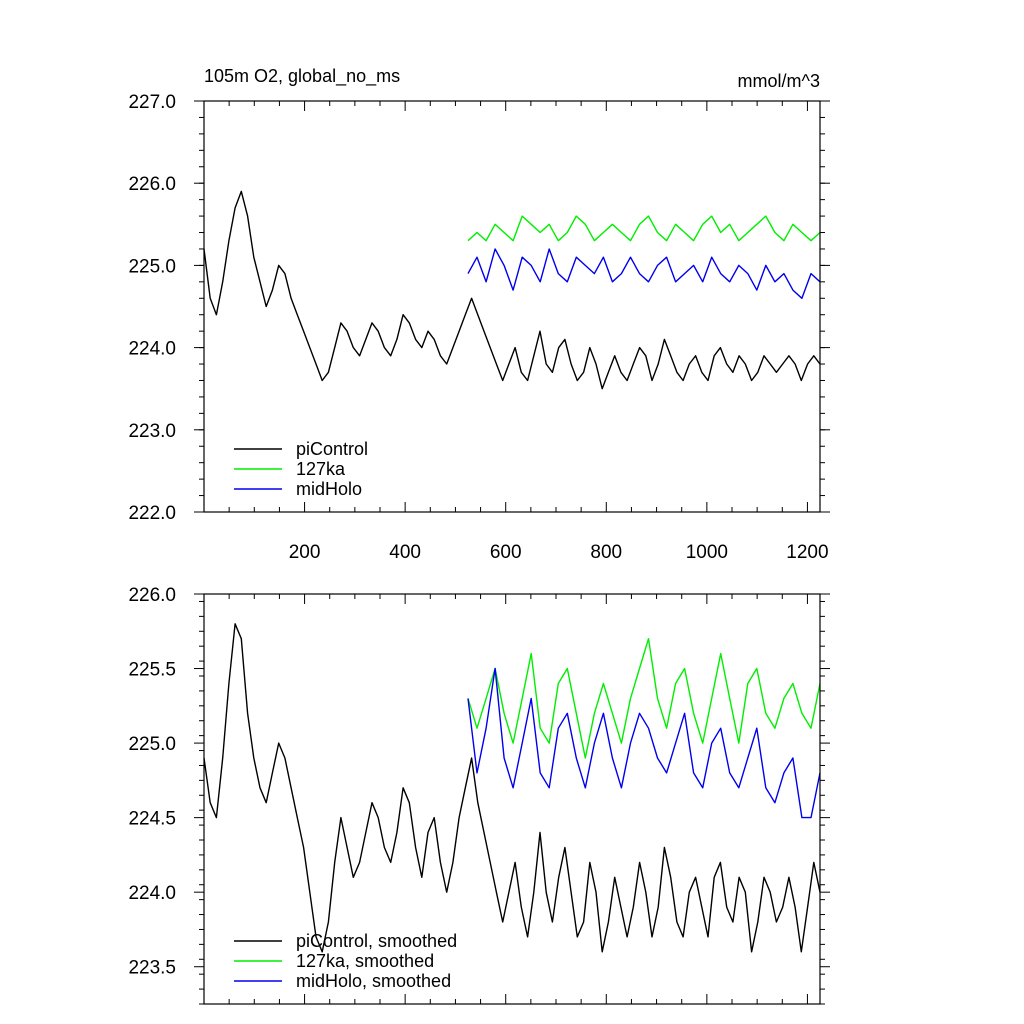 This screenshot has height=1024, width=1024. I want to click on y-tick-label: 223.0, so click(152, 431).